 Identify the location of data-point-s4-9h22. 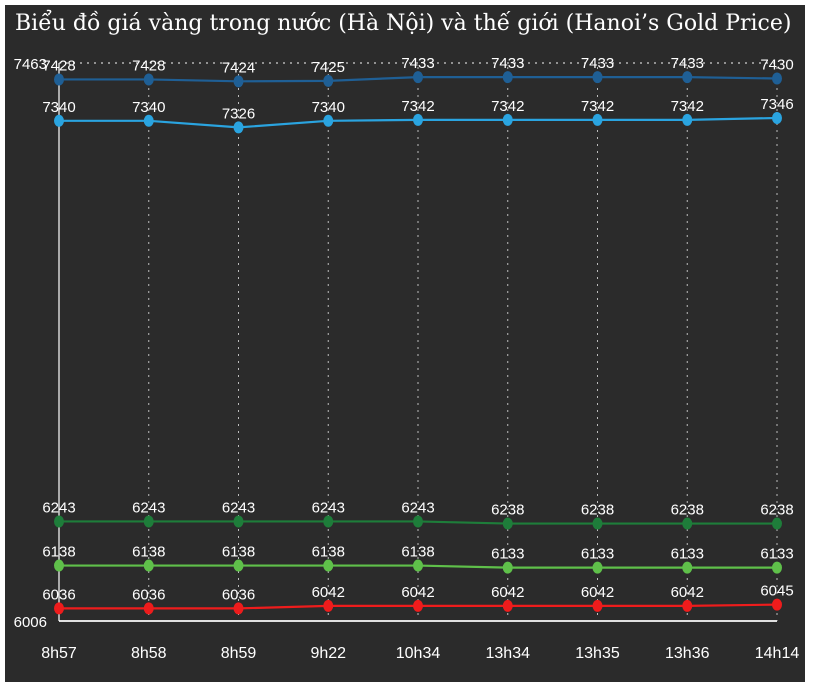
(328, 565).